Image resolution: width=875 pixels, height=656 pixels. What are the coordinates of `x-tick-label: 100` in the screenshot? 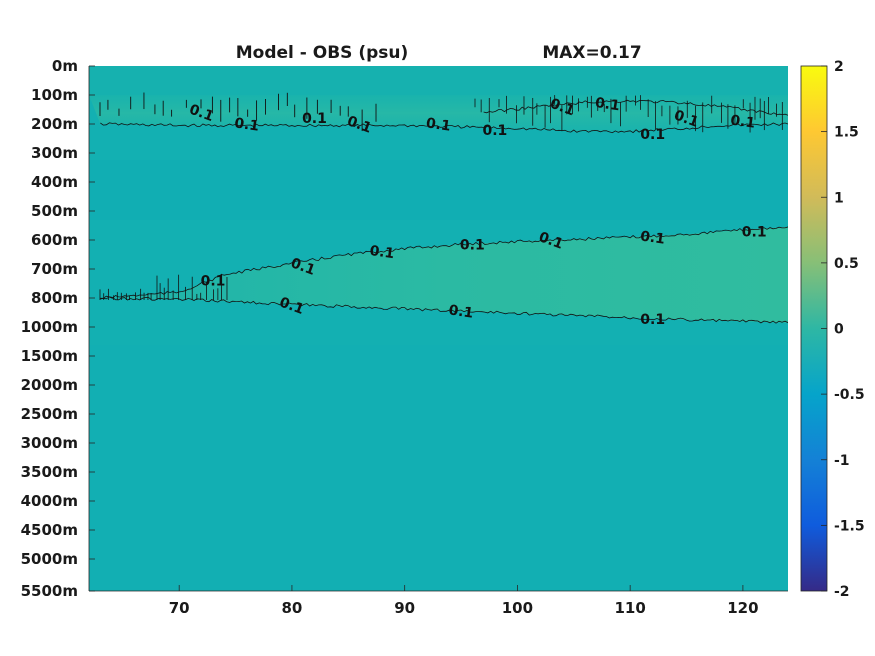 It's located at (517, 608).